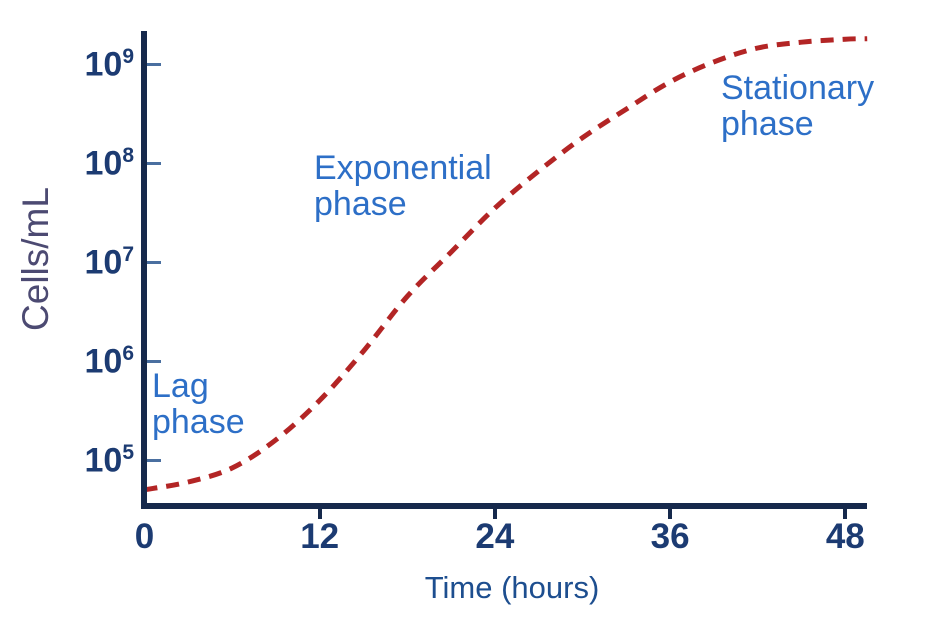  I want to click on phase-label-exponential: Exponential phase, so click(403, 186).